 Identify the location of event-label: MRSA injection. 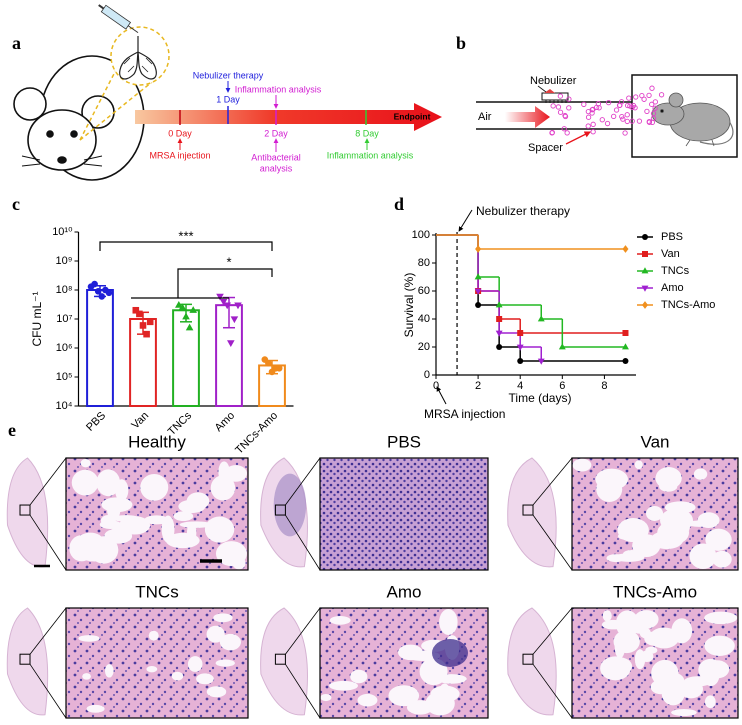
(179, 155).